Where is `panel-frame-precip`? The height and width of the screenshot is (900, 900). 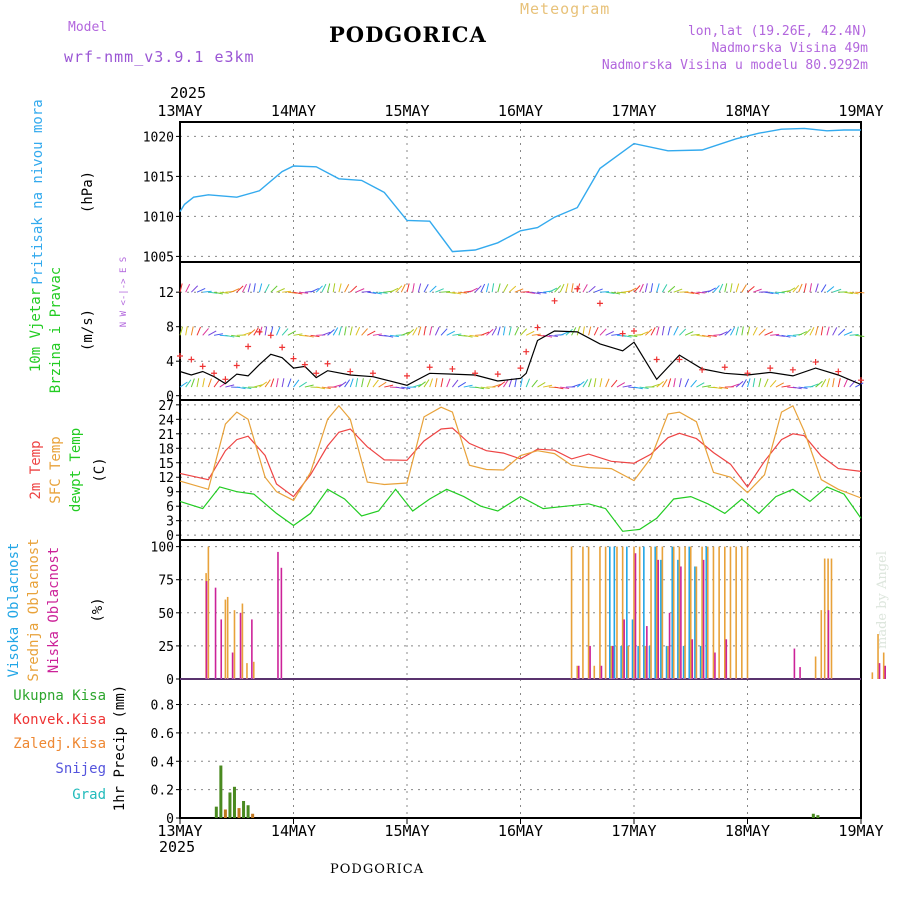
panel-frame-precip is located at coordinates (520, 748).